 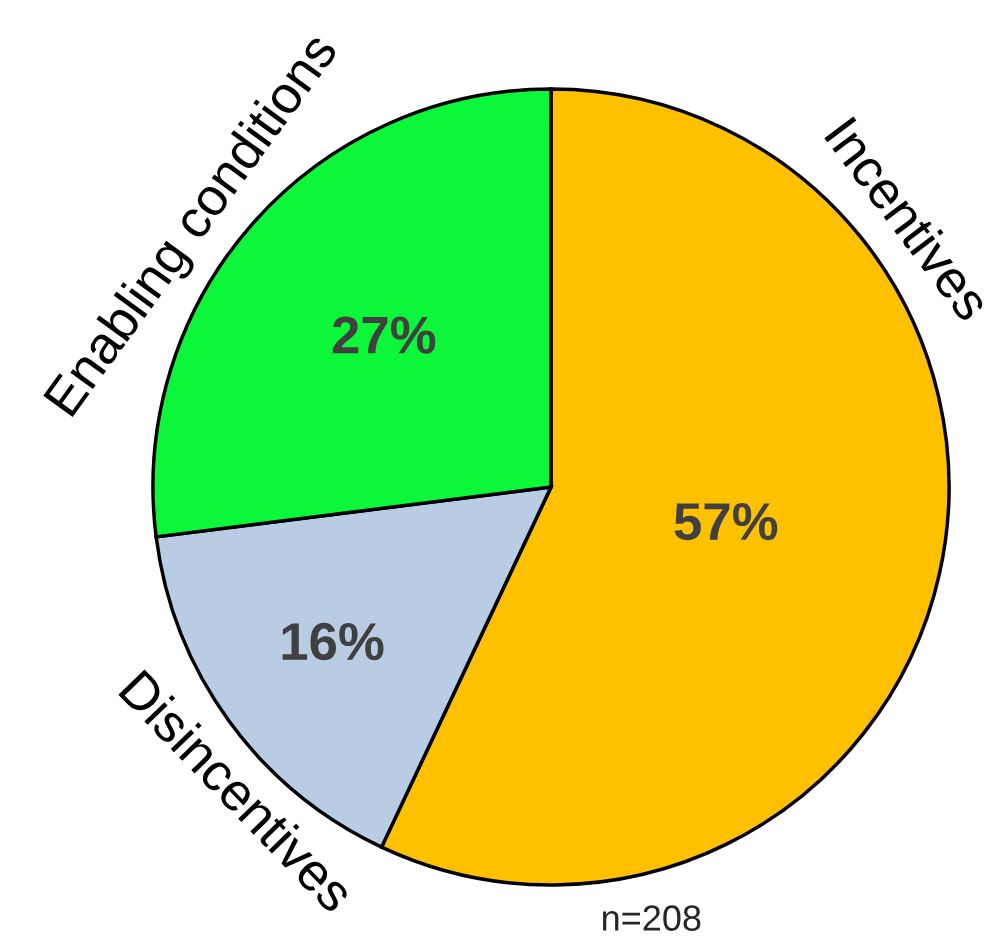 I want to click on data-label: 57%, so click(x=726, y=522).